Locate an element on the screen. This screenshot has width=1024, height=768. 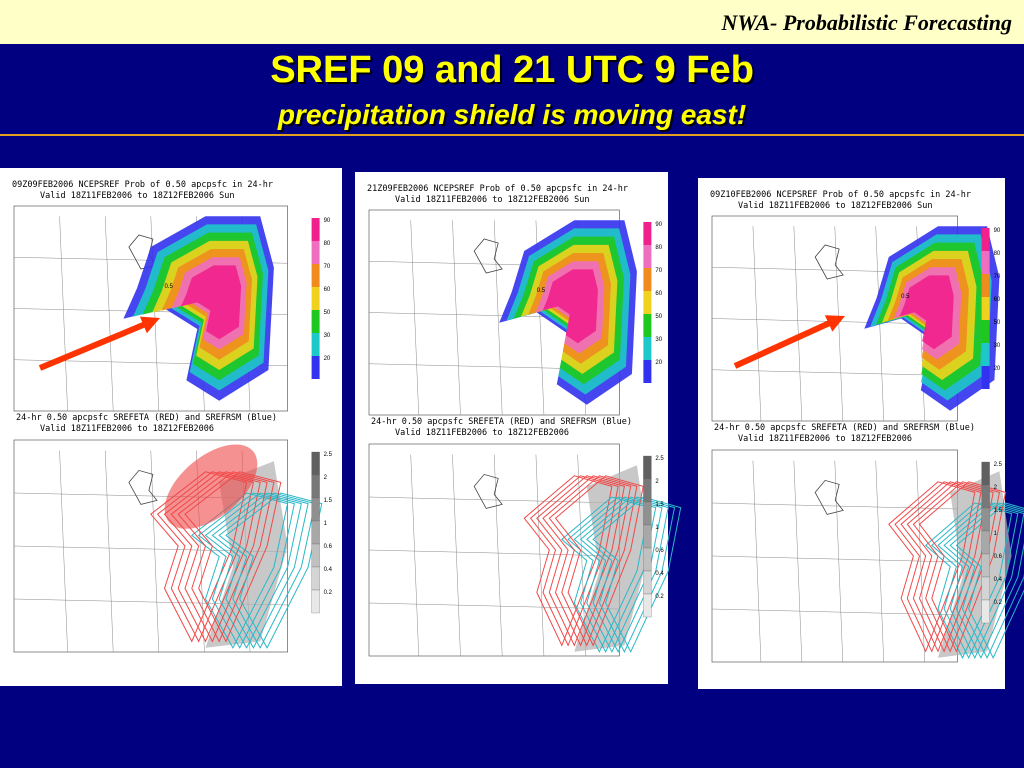
header-bar is located at coordinates (512, 22).